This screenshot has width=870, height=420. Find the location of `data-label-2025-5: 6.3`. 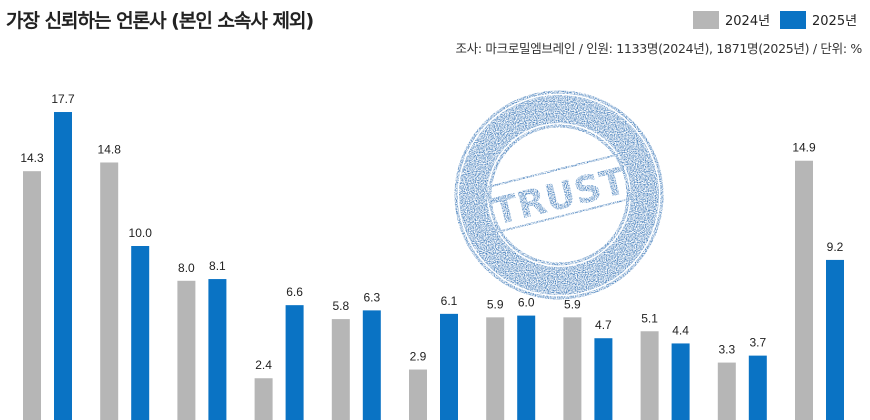

data-label-2025-5: 6.3 is located at coordinates (371, 297).